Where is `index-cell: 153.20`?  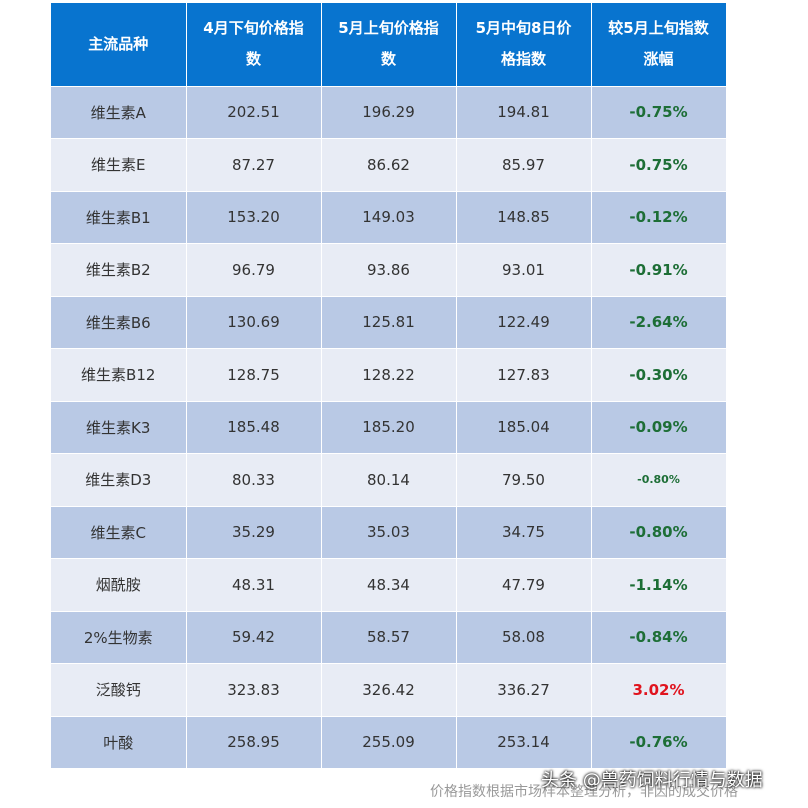
index-cell: 153.20 is located at coordinates (254, 217).